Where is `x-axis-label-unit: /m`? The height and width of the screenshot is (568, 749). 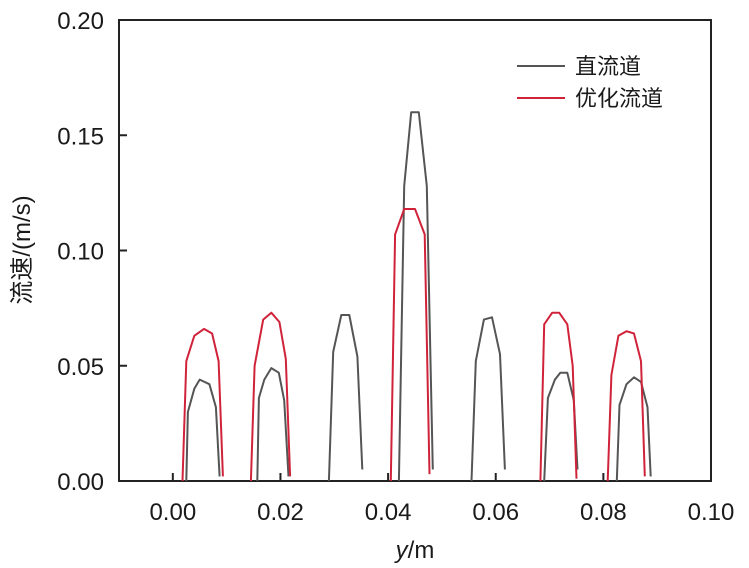
x-axis-label-unit: /m is located at coordinates (421, 550).